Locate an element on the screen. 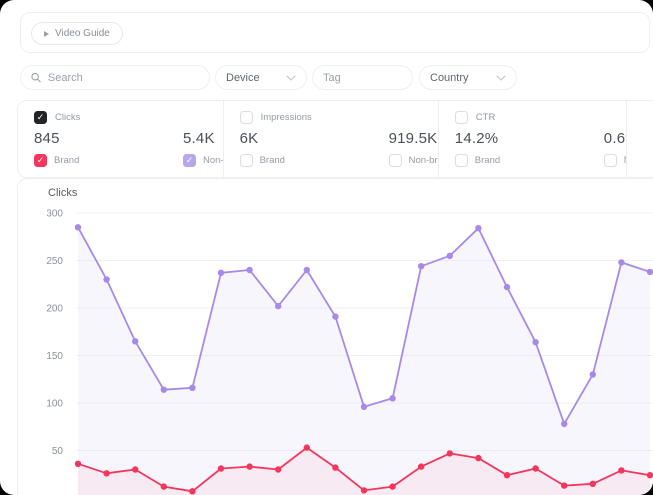  svg-text: 200 is located at coordinates (54, 309).